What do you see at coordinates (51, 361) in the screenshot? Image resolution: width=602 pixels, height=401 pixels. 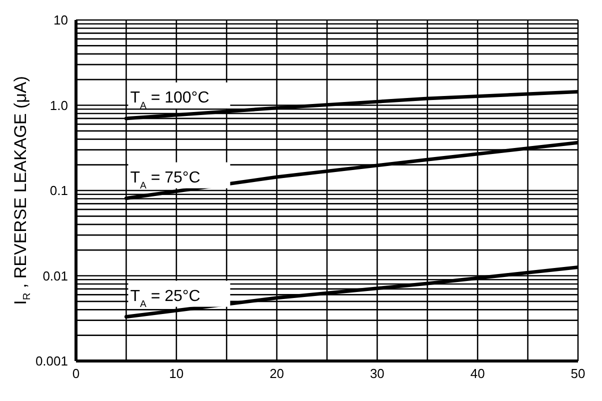 I see `y-tick-label: 0.001` at bounding box center [51, 361].